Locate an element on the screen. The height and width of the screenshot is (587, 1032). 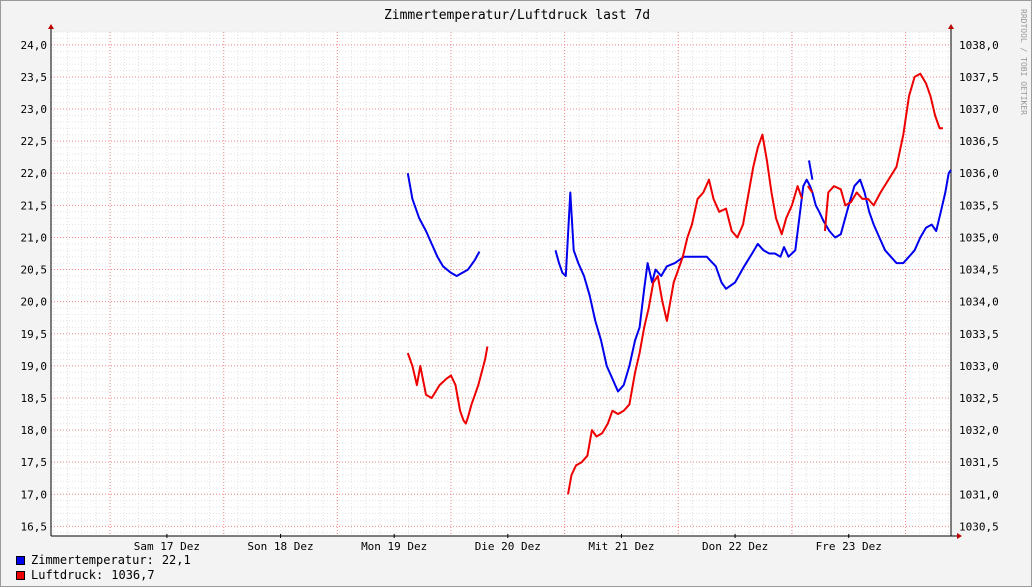
y-left-tick-label: 22,5 is located at coordinates (34, 141).